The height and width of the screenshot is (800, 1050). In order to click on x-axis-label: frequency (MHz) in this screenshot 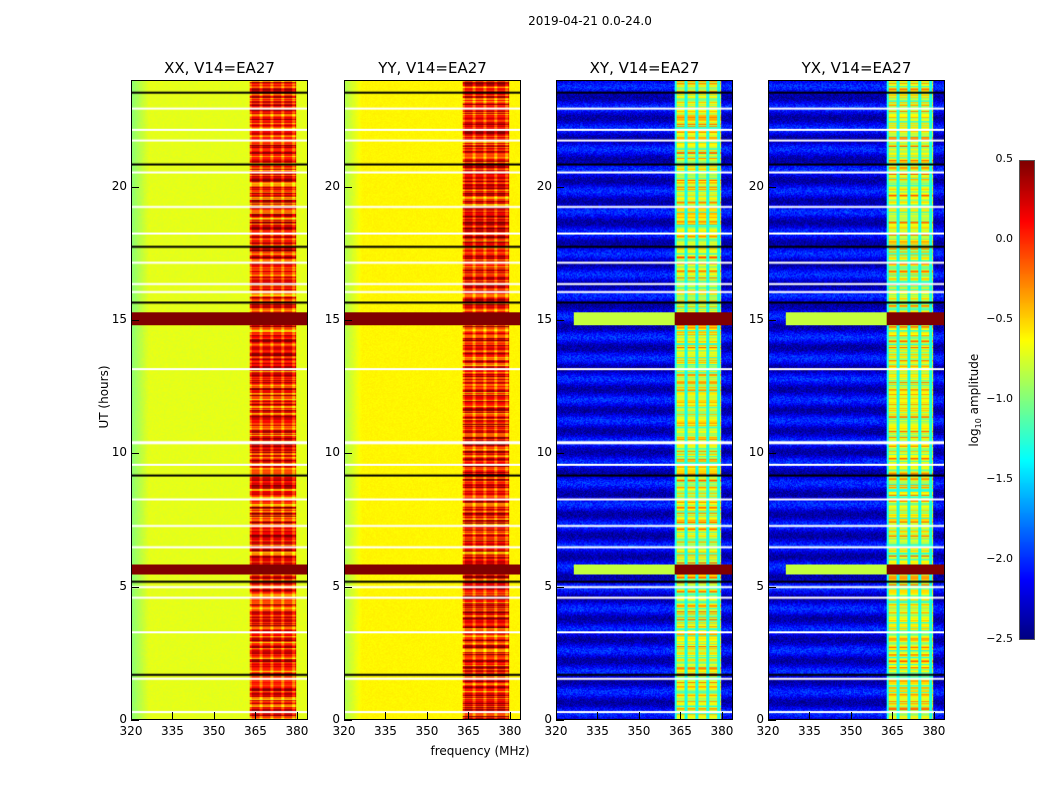, I will do `click(480, 751)`.